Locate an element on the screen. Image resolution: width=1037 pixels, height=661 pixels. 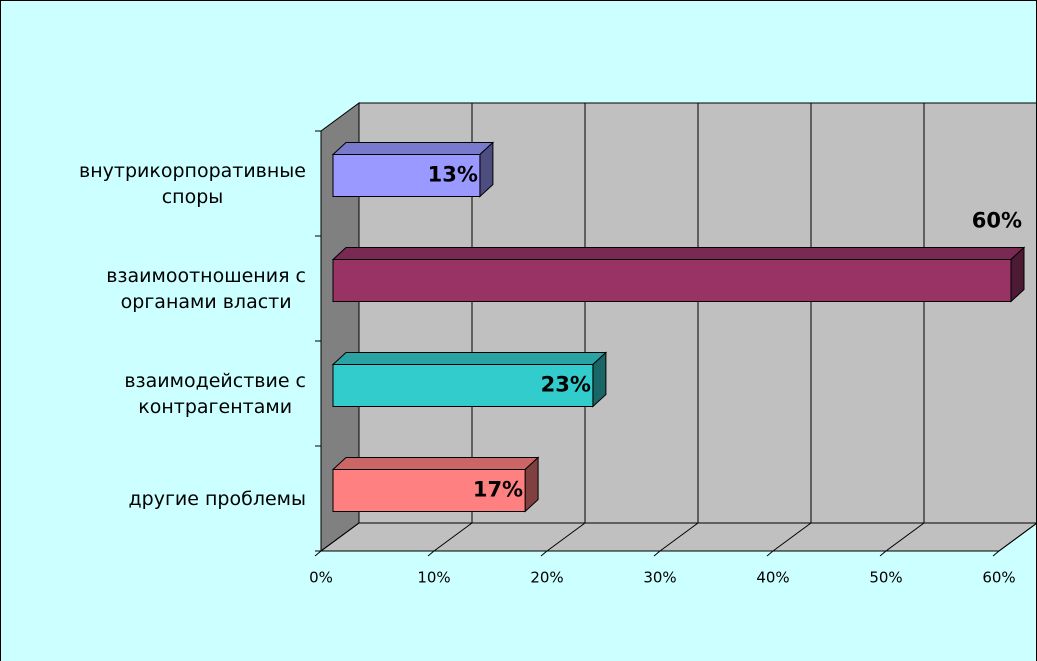
value-label: 23% is located at coordinates (566, 385).